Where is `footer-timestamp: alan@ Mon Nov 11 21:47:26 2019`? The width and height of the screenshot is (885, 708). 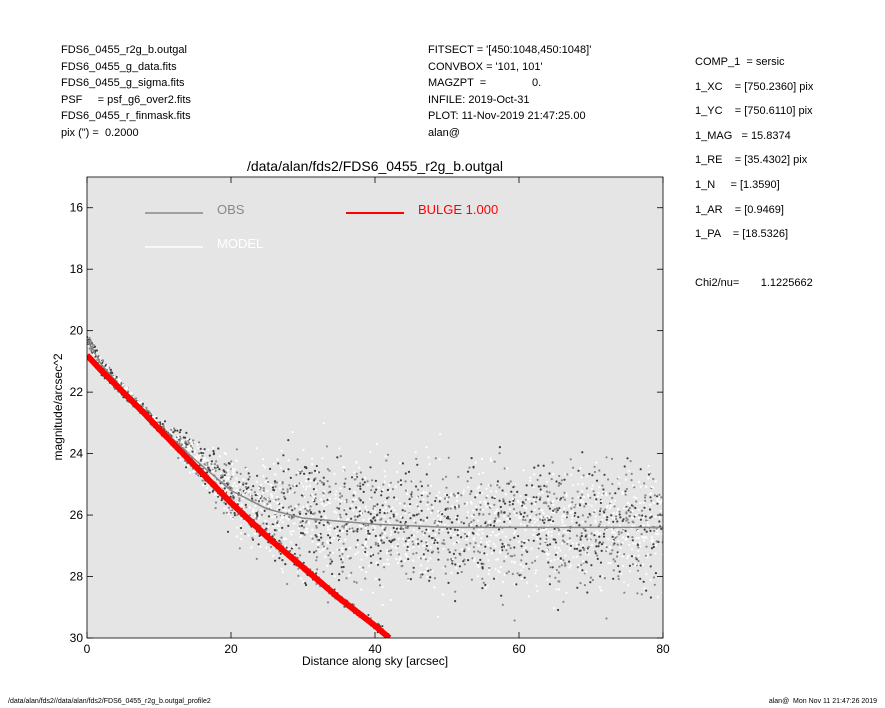 footer-timestamp: alan@ Mon Nov 11 21:47:26 2019 is located at coordinates (822, 701).